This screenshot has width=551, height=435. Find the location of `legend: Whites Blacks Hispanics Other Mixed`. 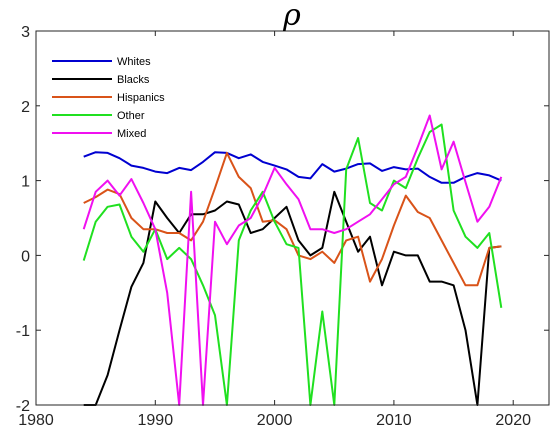

legend: Whites Blacks Hispanics Other Mixed is located at coordinates (122, 90).